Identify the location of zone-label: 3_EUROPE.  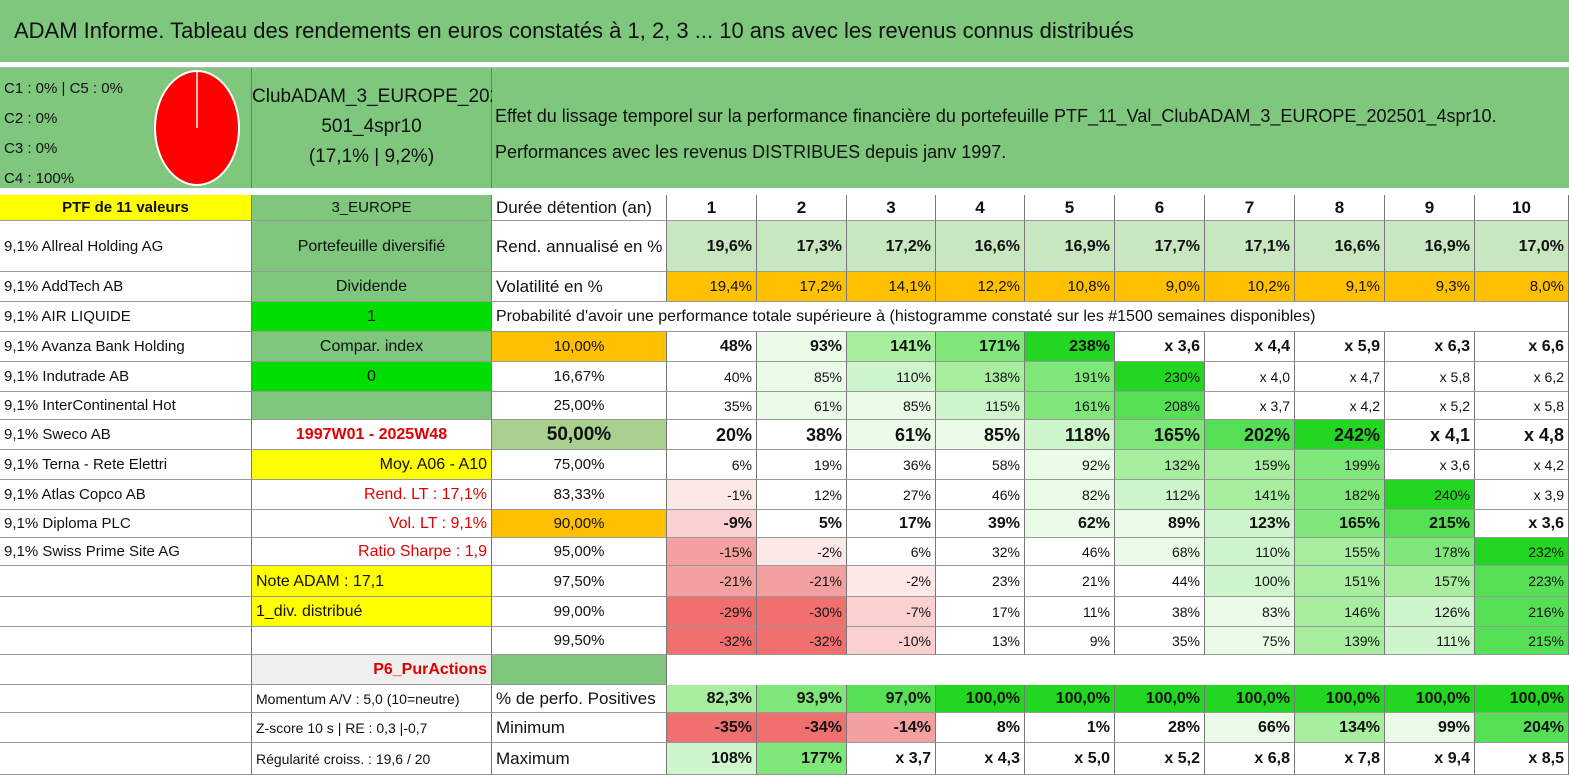
(372, 208).